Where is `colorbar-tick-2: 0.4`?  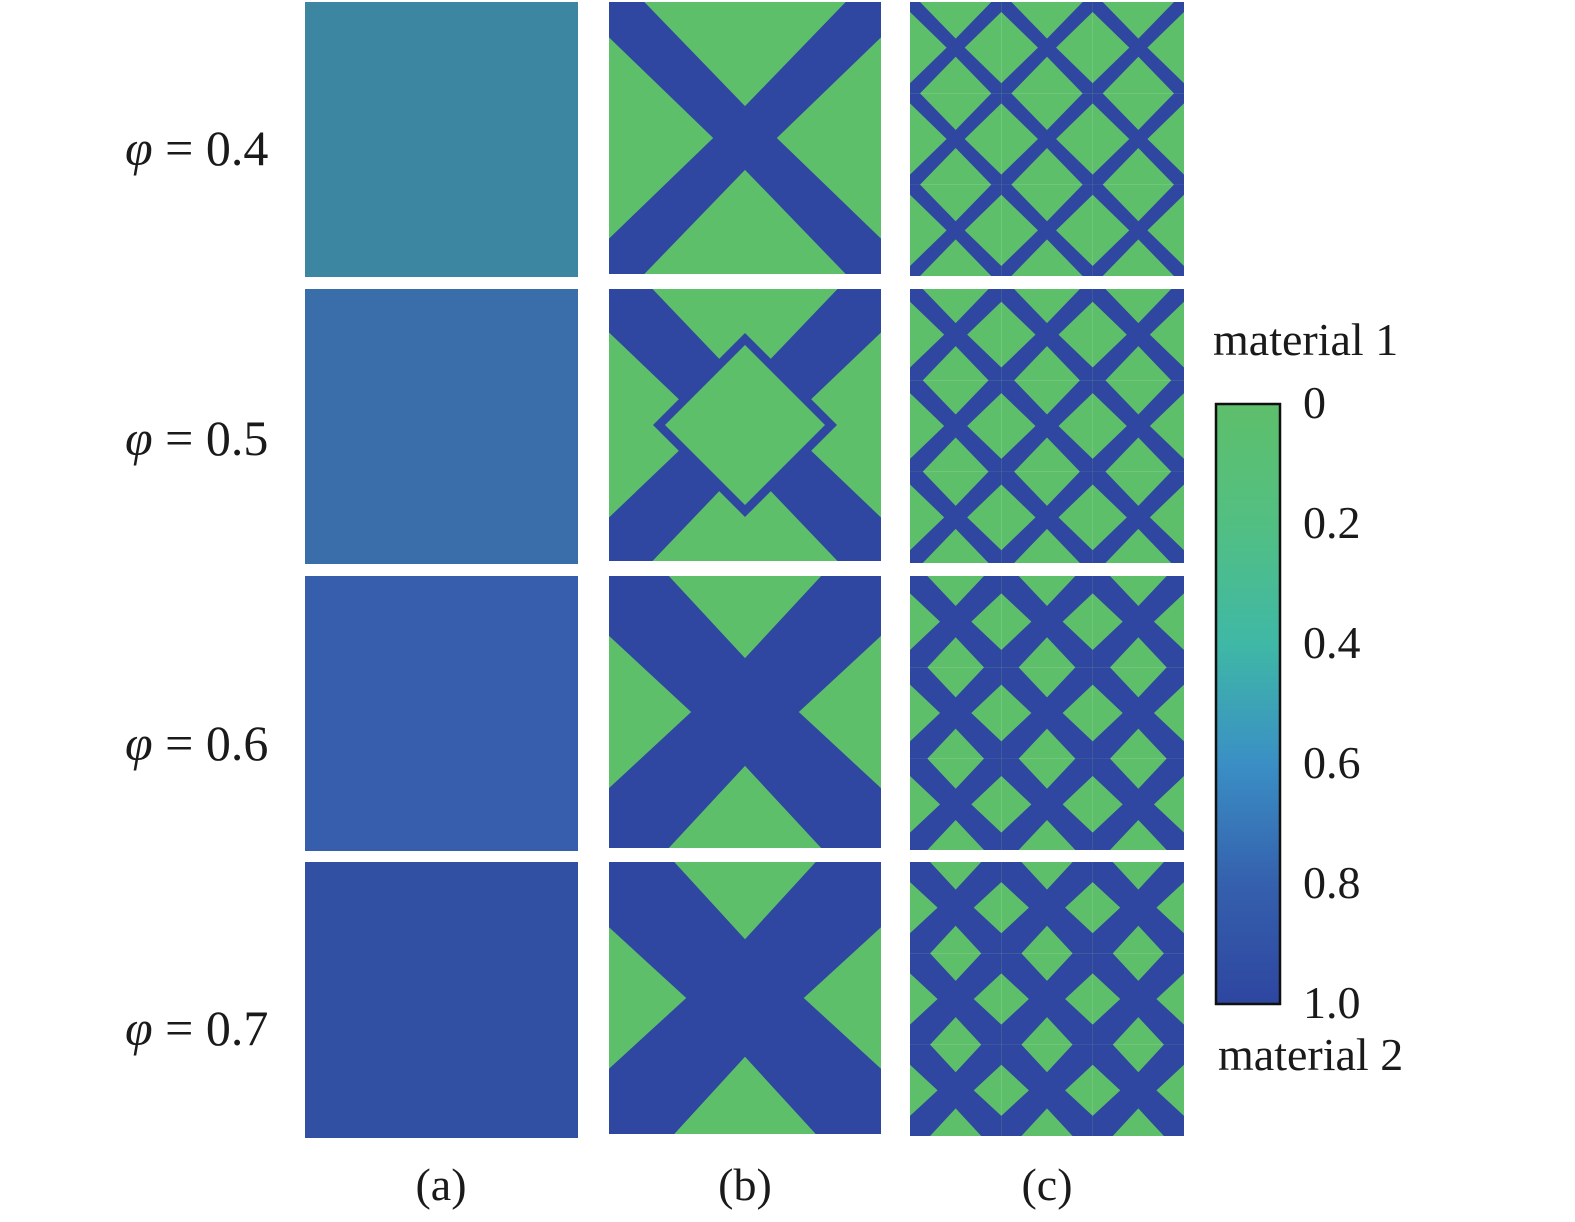
colorbar-tick-2: 0.4 is located at coordinates (1332, 642).